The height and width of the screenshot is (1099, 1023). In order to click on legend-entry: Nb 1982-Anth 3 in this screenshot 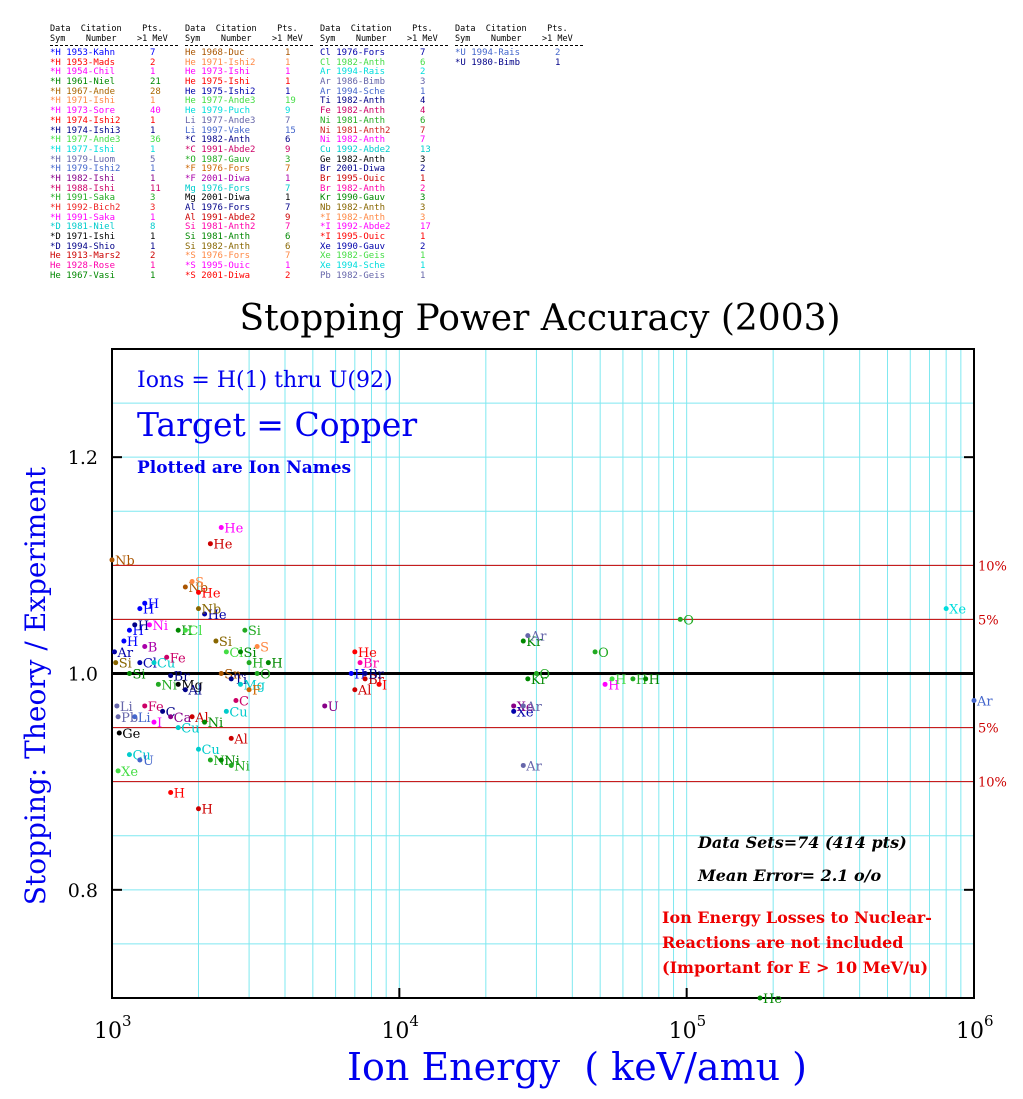, I will do `click(386, 208)`.